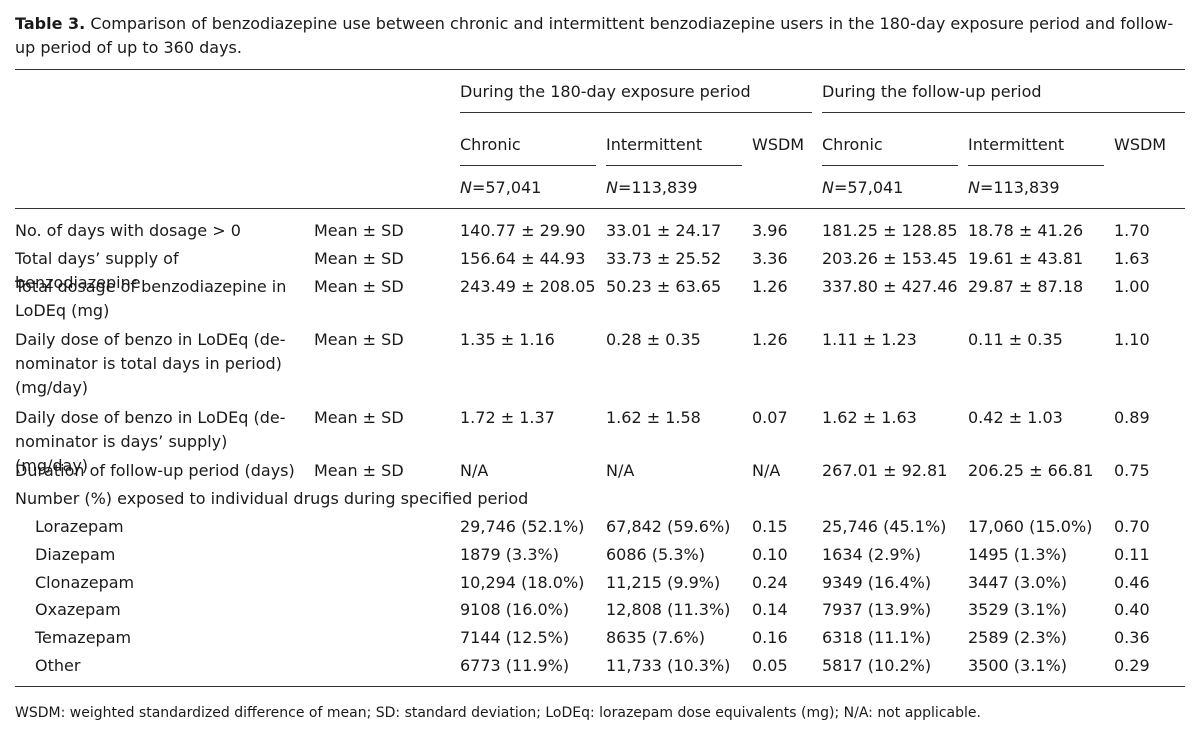 The width and height of the screenshot is (1200, 737). I want to click on table-cell: 1.63, so click(1132, 258).